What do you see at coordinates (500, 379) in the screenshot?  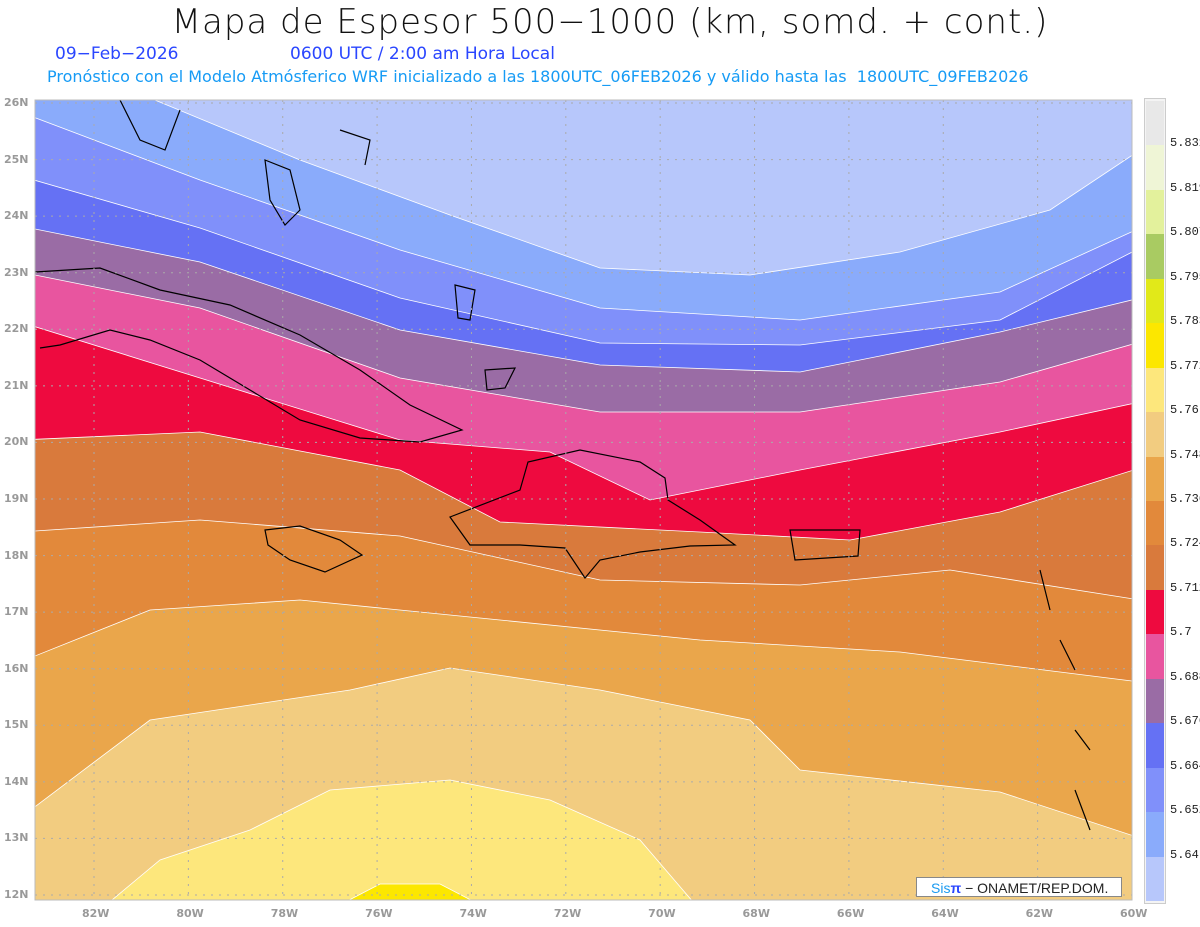 I see `coastline-bahamas3` at bounding box center [500, 379].